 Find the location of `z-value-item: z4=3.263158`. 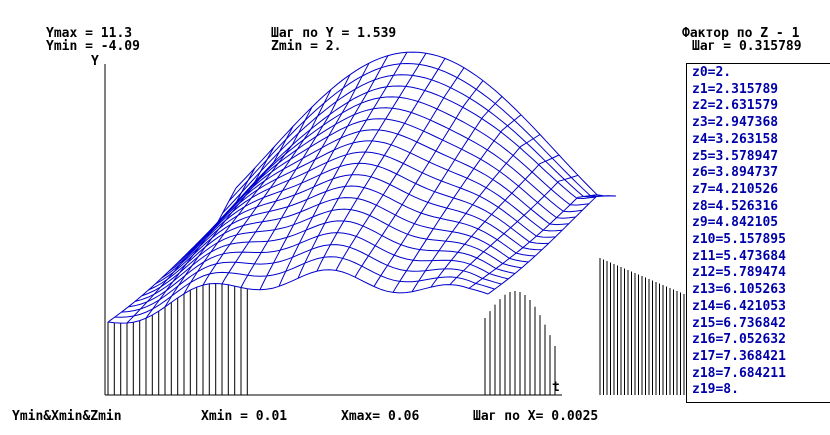

z-value-item: z4=3.263158 is located at coordinates (735, 139).